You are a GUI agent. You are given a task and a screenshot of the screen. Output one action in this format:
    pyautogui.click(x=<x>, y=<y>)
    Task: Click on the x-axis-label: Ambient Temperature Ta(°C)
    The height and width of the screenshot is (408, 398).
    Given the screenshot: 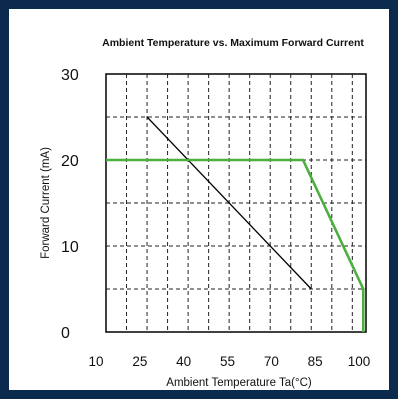 What is the action you would take?
    pyautogui.click(x=239, y=383)
    